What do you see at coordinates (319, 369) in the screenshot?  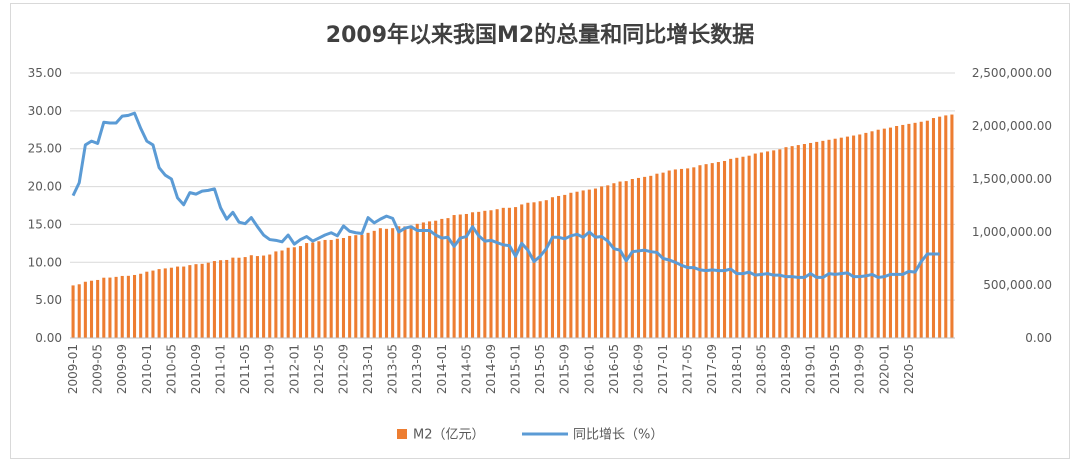 I see `x-tick-label: 2012-05` at bounding box center [319, 369].